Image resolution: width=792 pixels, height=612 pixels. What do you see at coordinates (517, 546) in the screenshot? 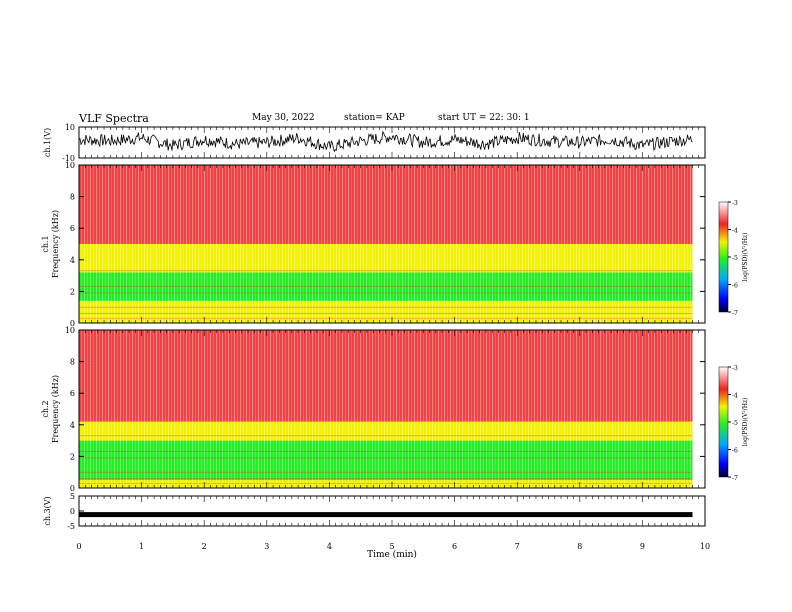
I see `xtick-label: 7` at bounding box center [517, 546].